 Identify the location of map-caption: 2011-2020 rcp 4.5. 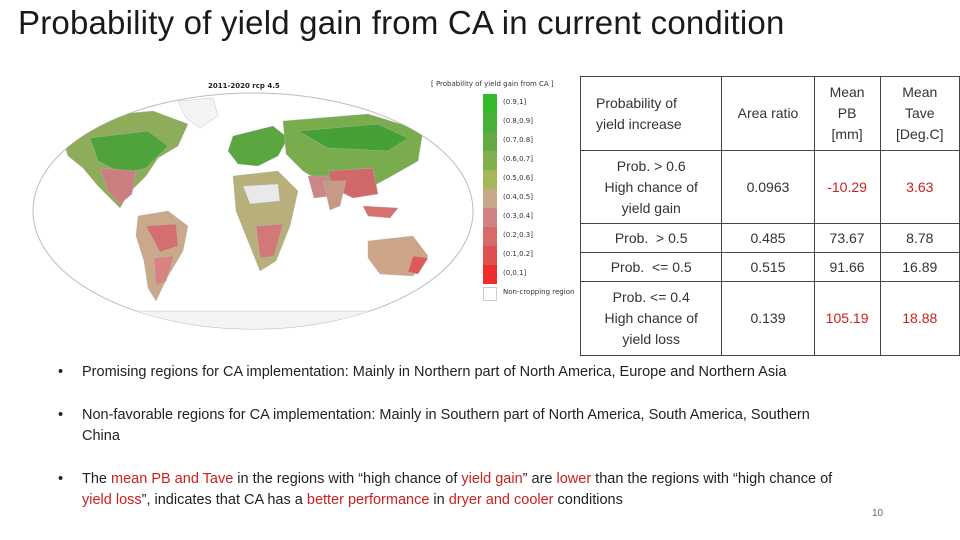
(244, 86).